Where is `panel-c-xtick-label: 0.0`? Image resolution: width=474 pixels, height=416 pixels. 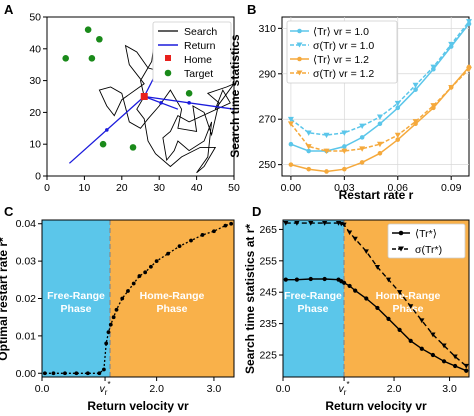
panel-c-xtick-label: 0.0 is located at coordinates (42, 389).